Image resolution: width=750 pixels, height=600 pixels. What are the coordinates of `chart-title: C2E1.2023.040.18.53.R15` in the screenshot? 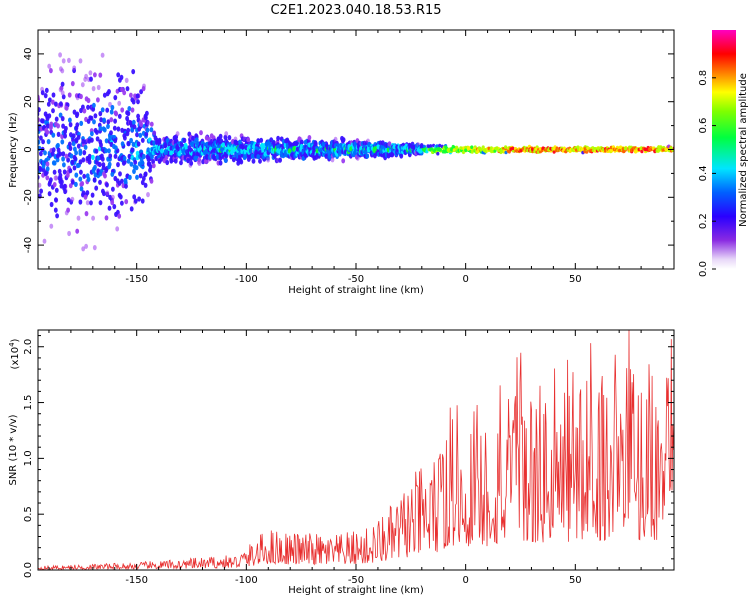 It's located at (355, 10).